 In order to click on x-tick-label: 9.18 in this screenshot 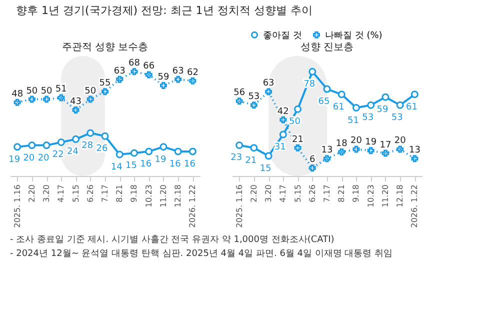, I will do `click(134, 193)`.